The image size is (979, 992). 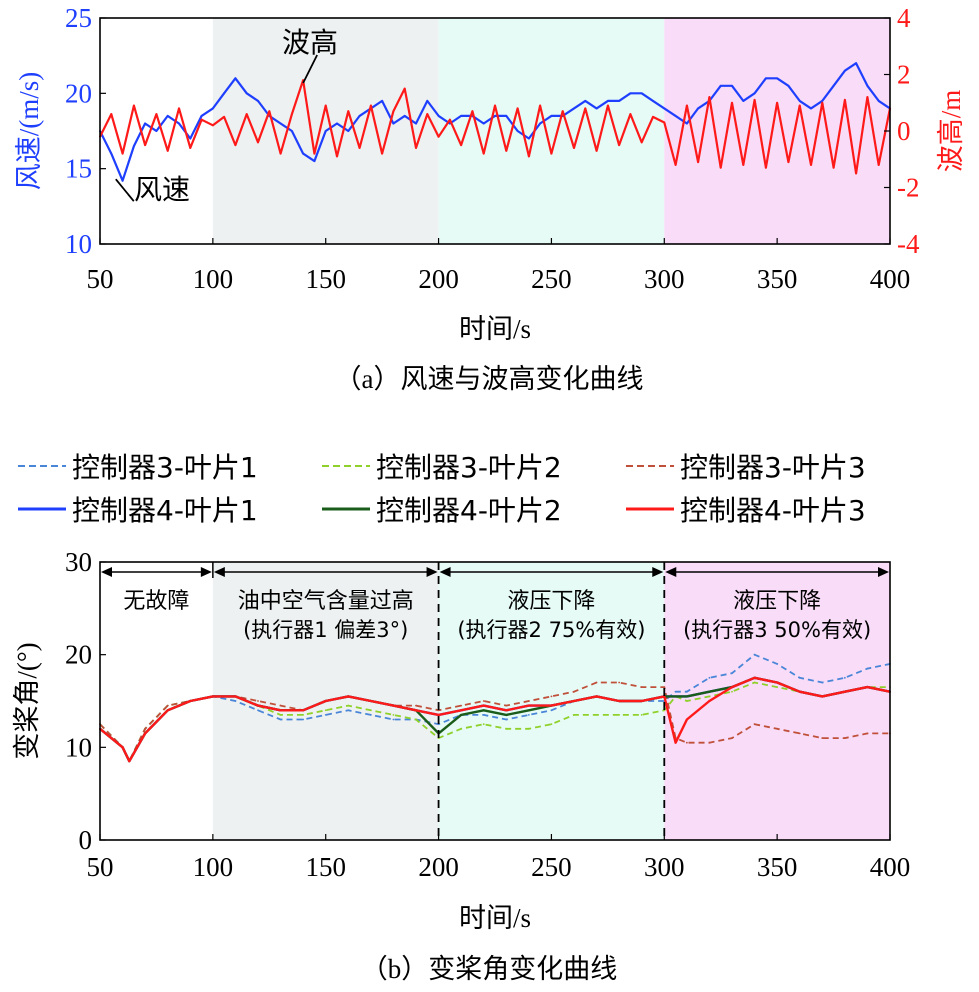 I want to click on panel-b-caption: （b）变桨角变化曲线, so click(x=489, y=969).